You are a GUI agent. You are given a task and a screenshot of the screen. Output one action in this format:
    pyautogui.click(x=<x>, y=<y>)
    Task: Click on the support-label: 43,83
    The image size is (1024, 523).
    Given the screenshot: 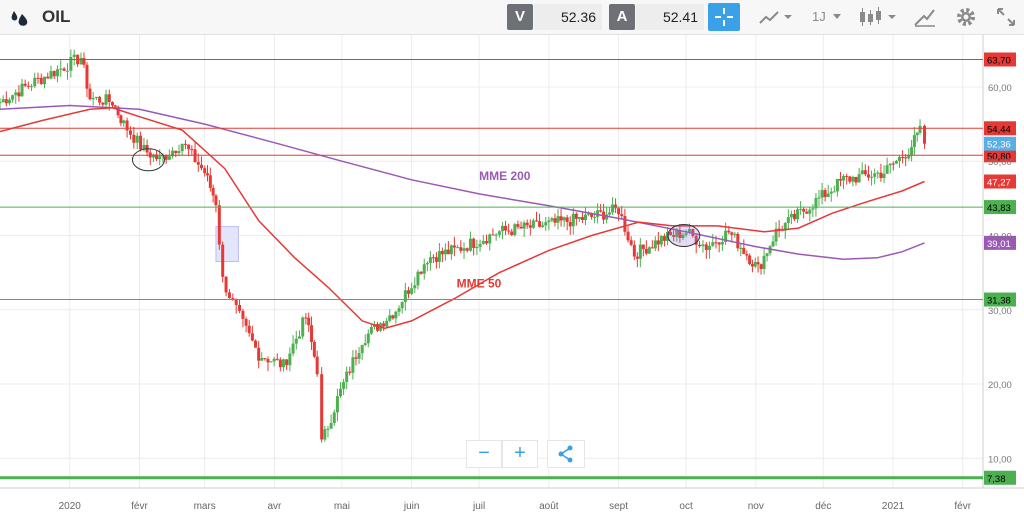 What is the action you would take?
    pyautogui.click(x=999, y=208)
    